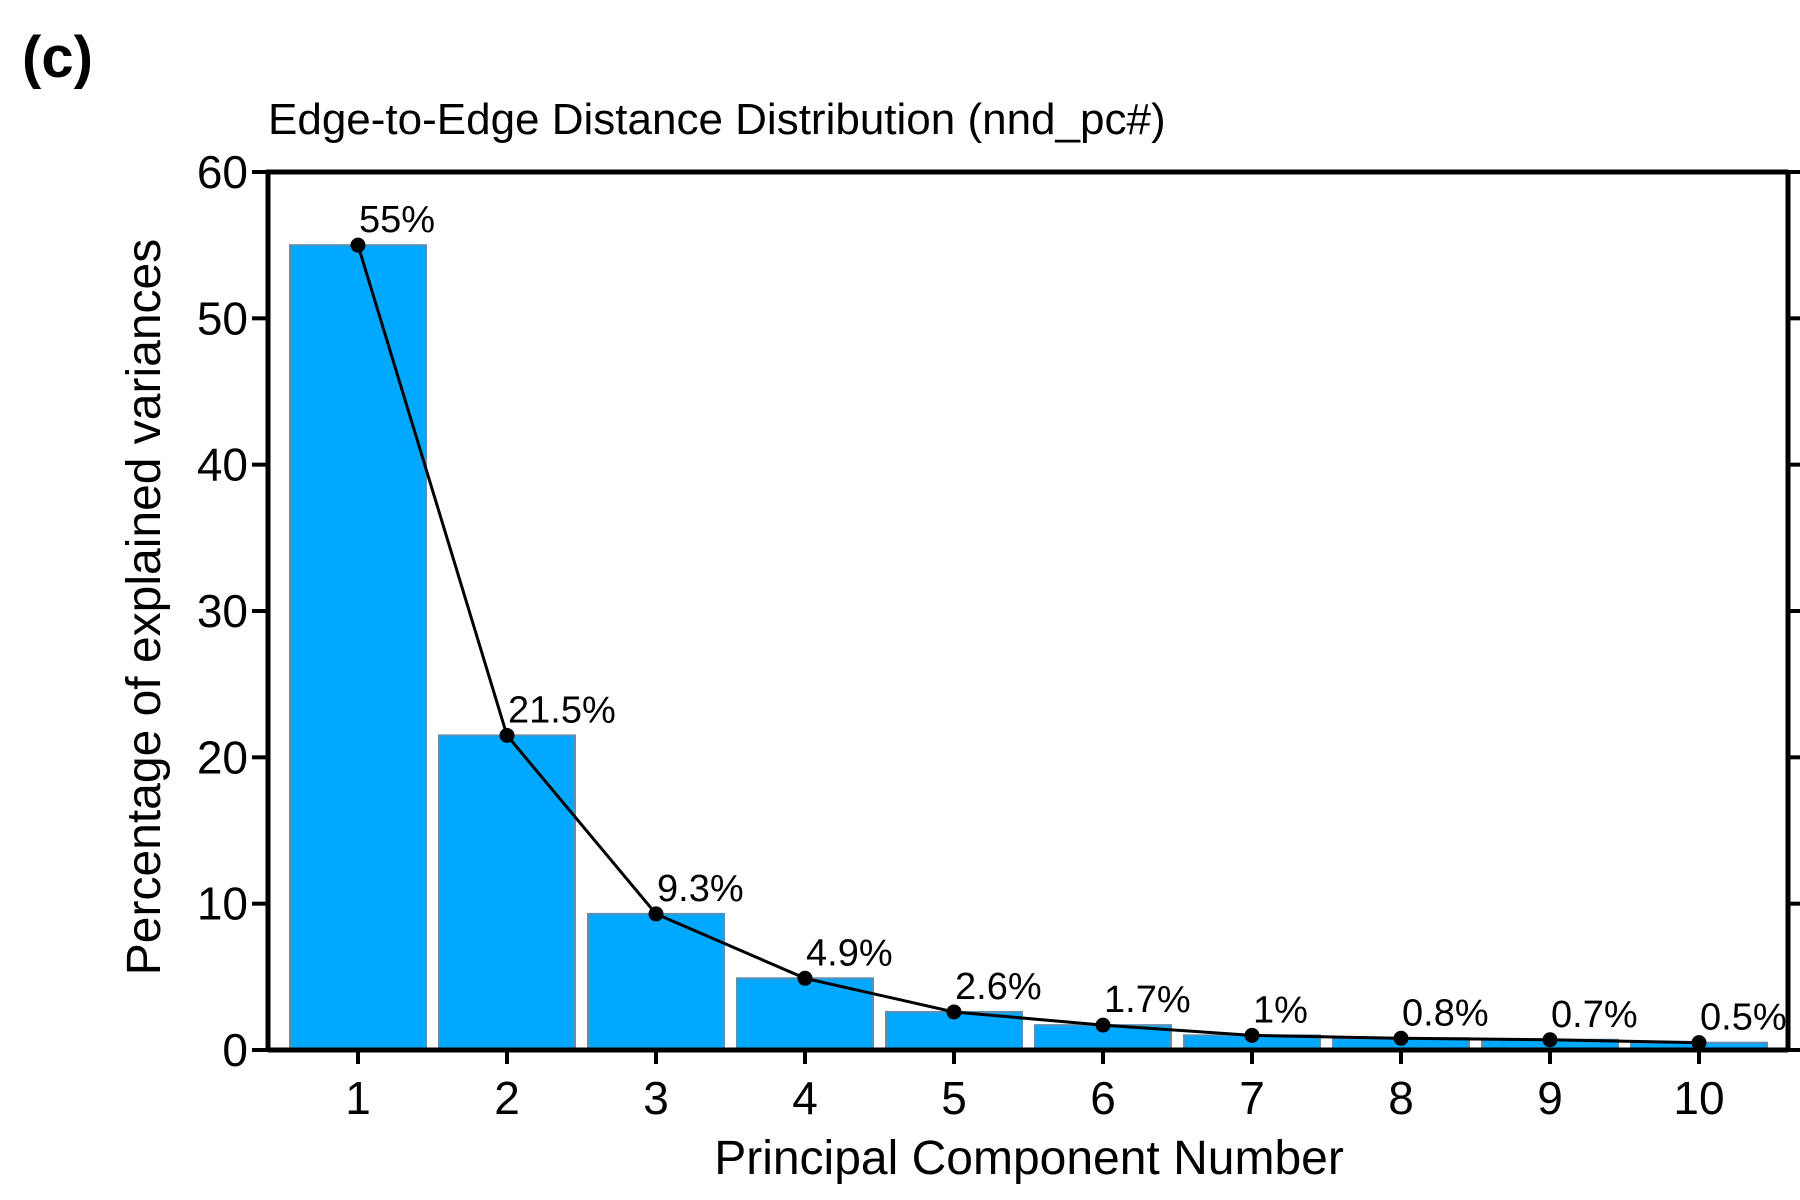 The height and width of the screenshot is (1200, 1800). Describe the element at coordinates (222, 611) in the screenshot. I see `y-tick-label-30: 30` at that location.